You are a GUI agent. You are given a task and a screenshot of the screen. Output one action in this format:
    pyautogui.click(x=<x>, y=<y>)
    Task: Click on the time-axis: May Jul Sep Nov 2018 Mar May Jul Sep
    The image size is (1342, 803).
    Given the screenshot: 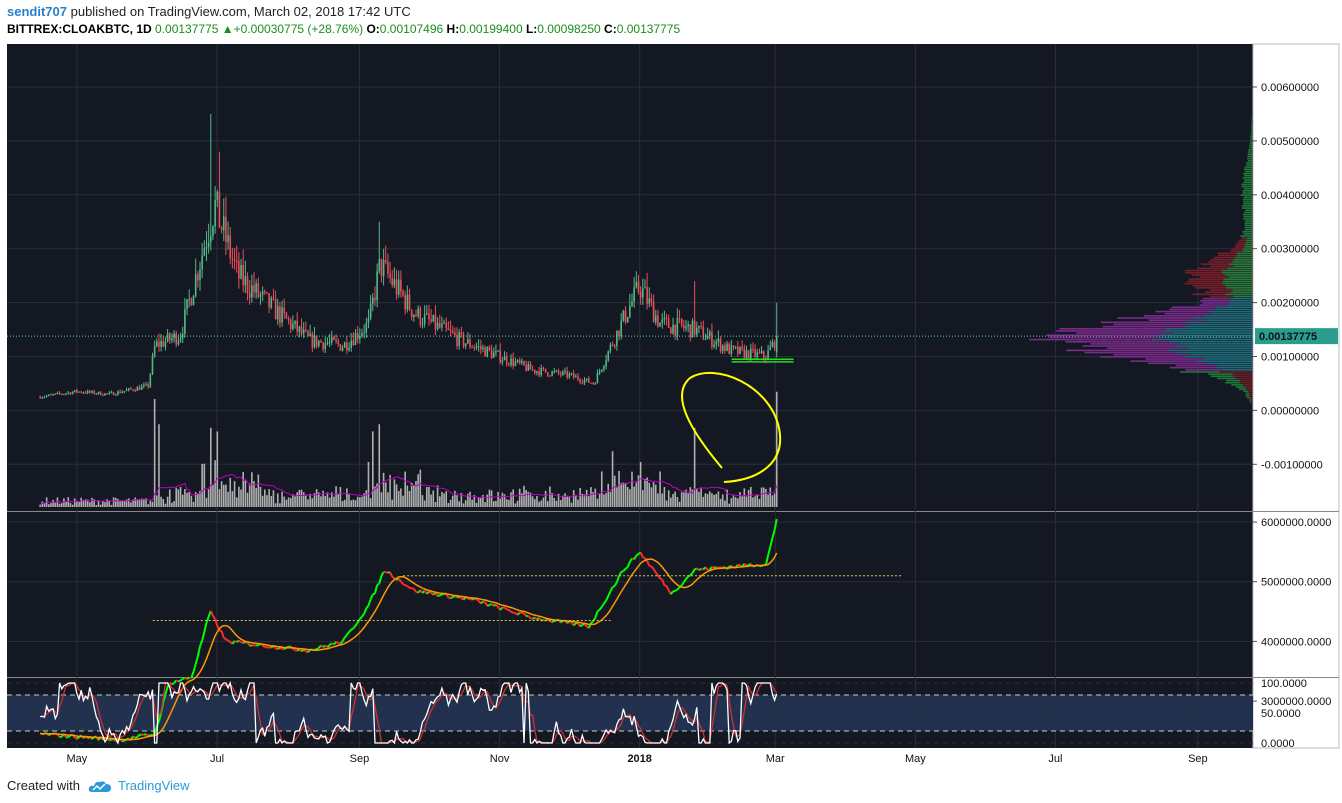 What is the action you would take?
    pyautogui.click(x=637, y=759)
    